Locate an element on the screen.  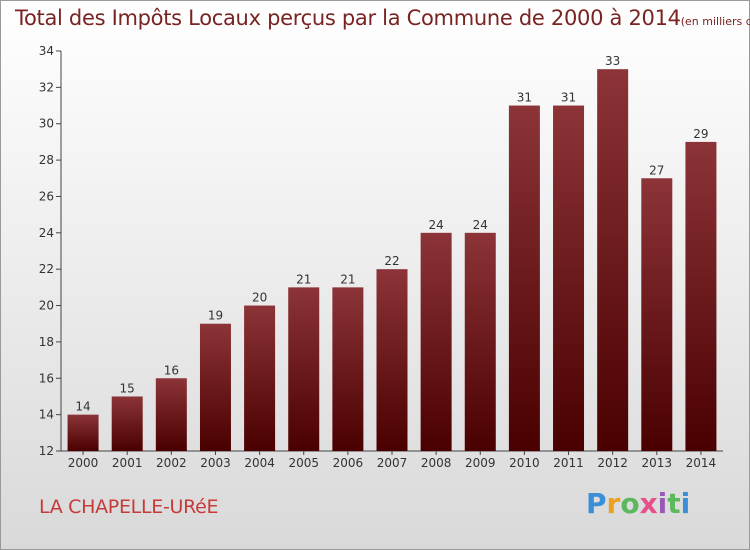
bar-value-label: 22 is located at coordinates (391, 261).